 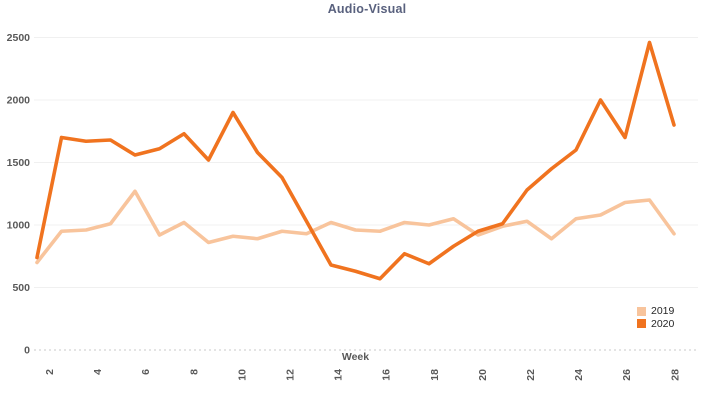 What do you see at coordinates (355, 357) in the screenshot?
I see `x-axis-title: Week` at bounding box center [355, 357].